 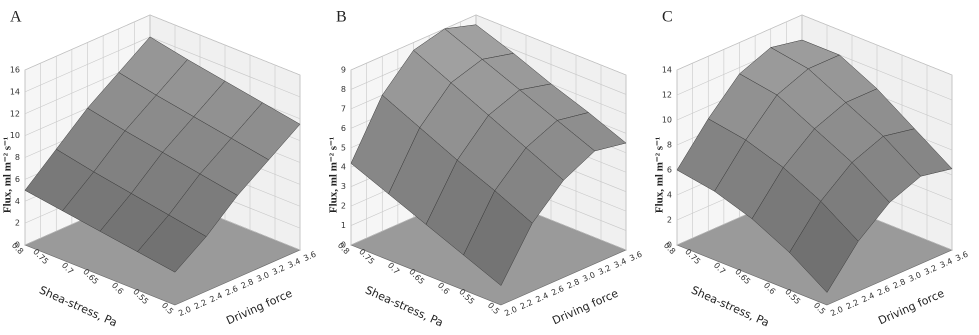 I want to click on z-tick-label: 9, so click(x=343, y=70).